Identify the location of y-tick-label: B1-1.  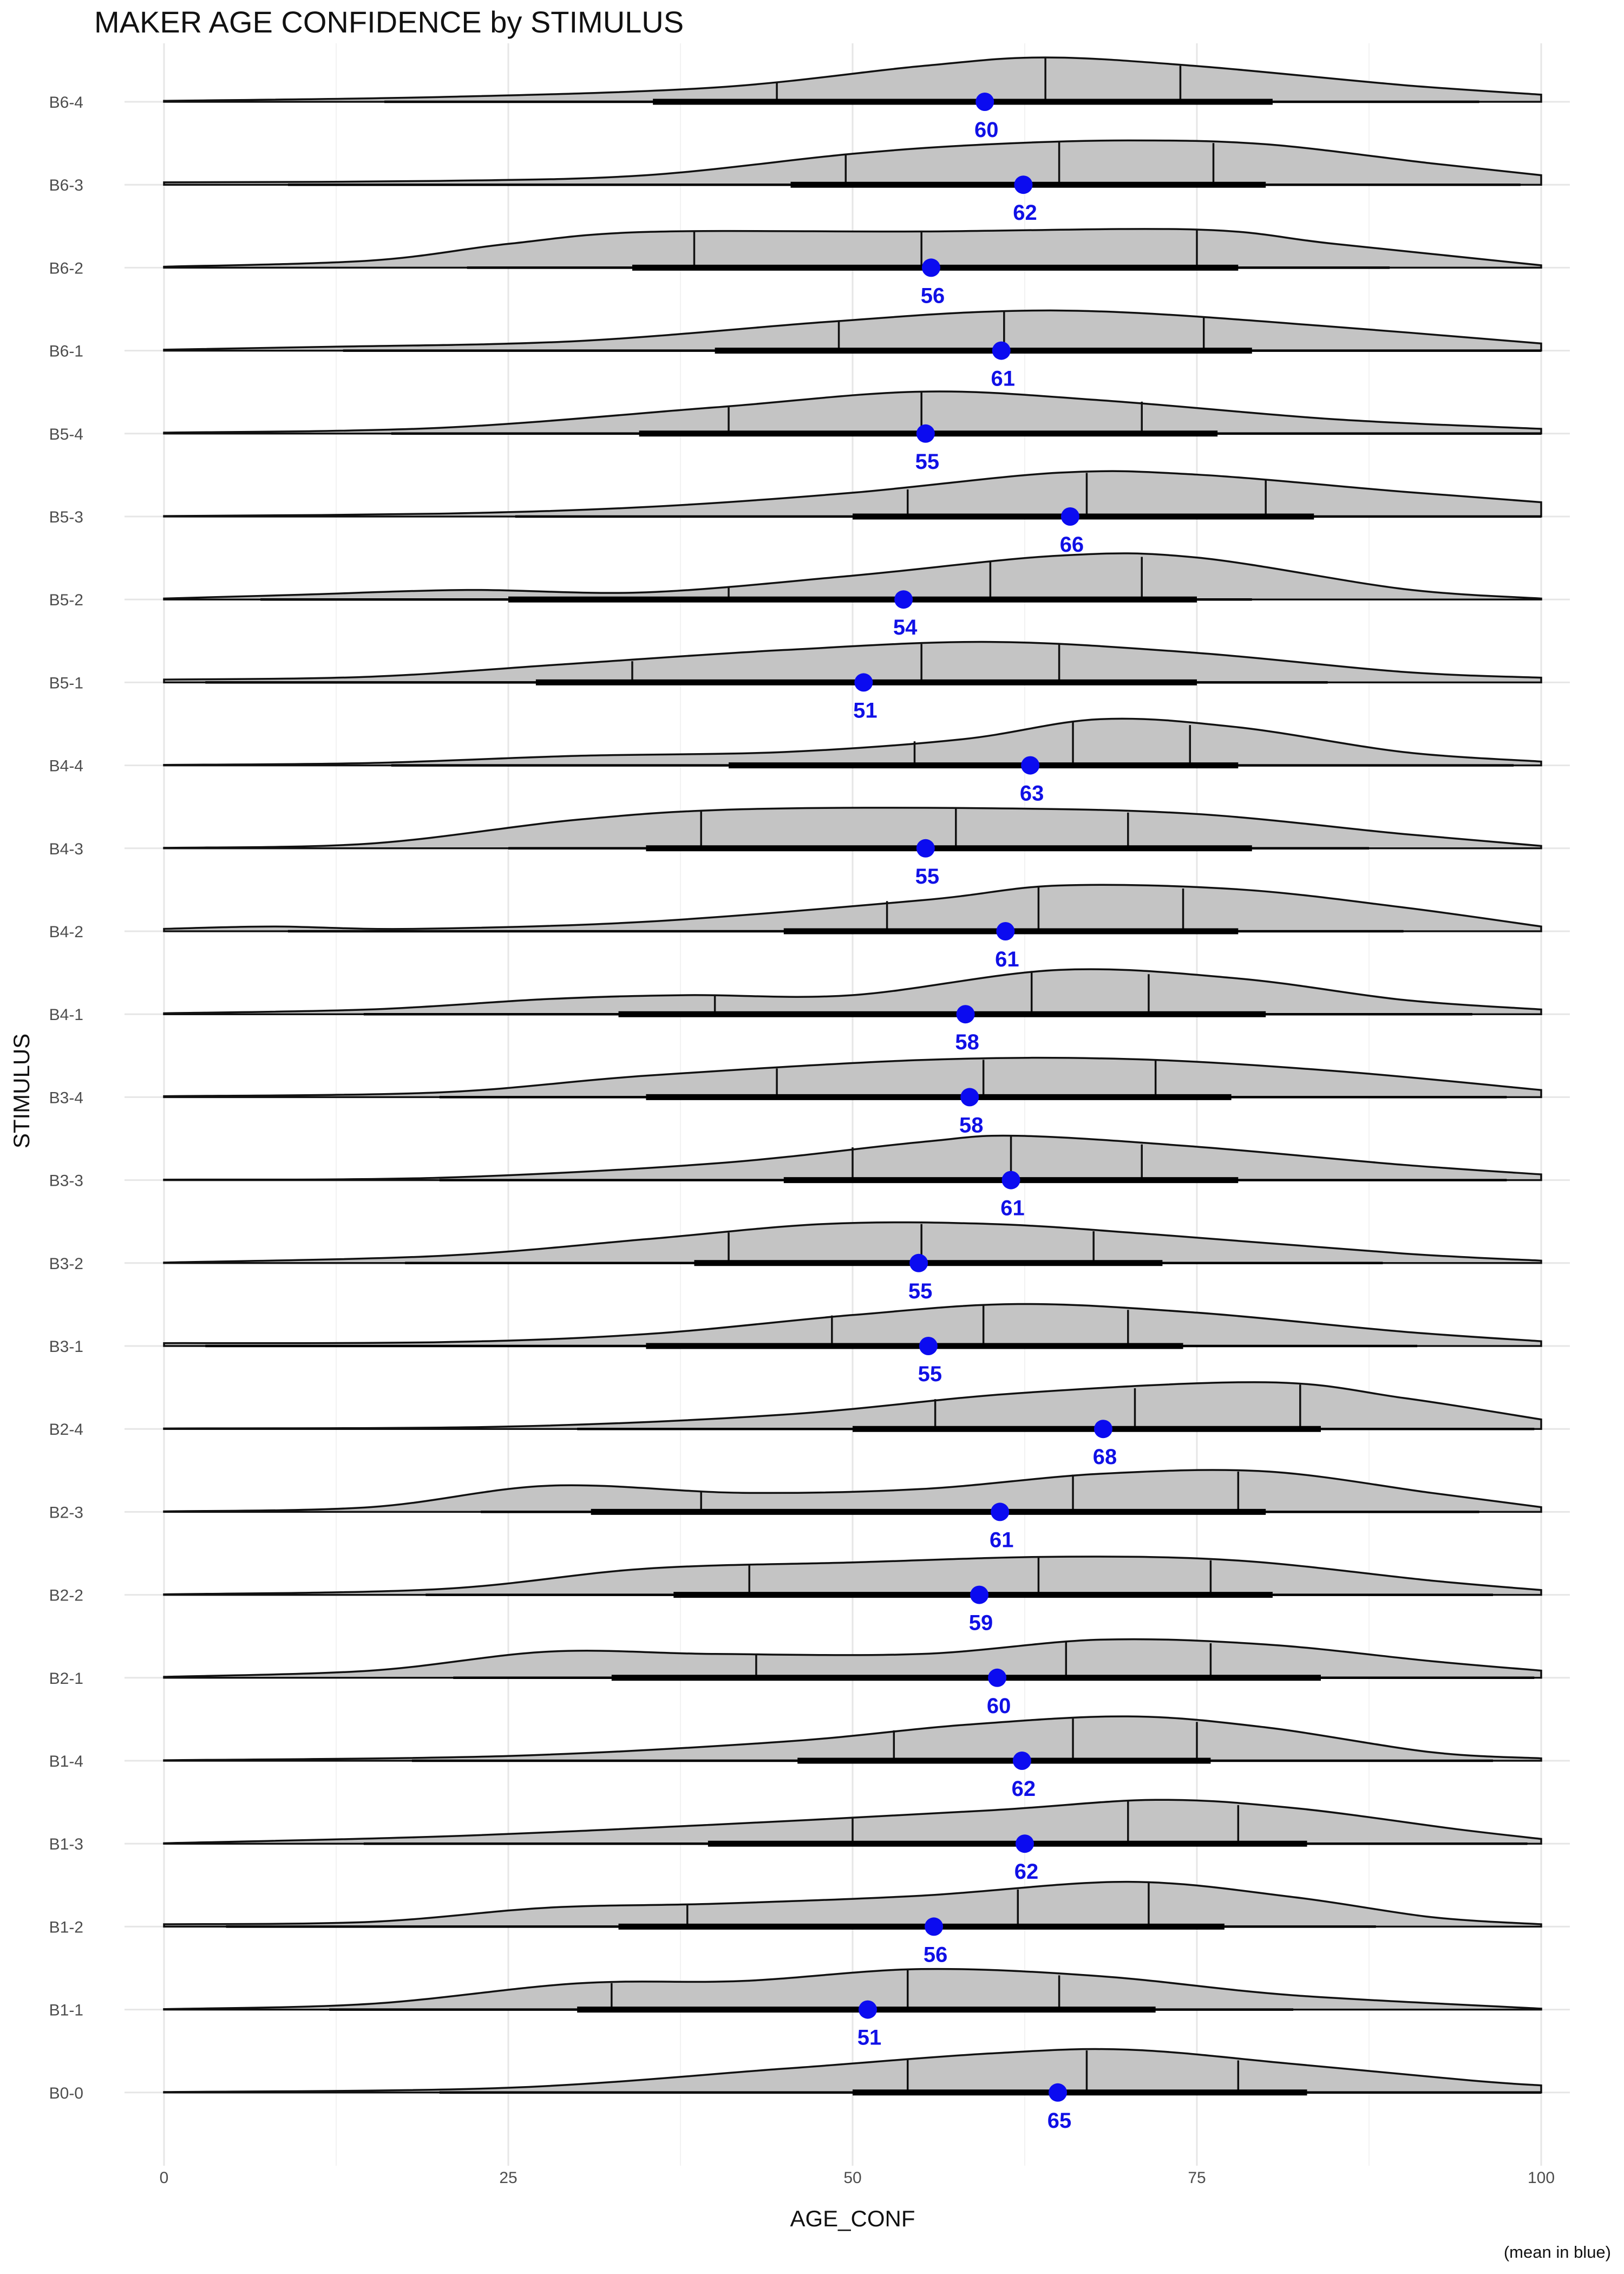
(66, 2011).